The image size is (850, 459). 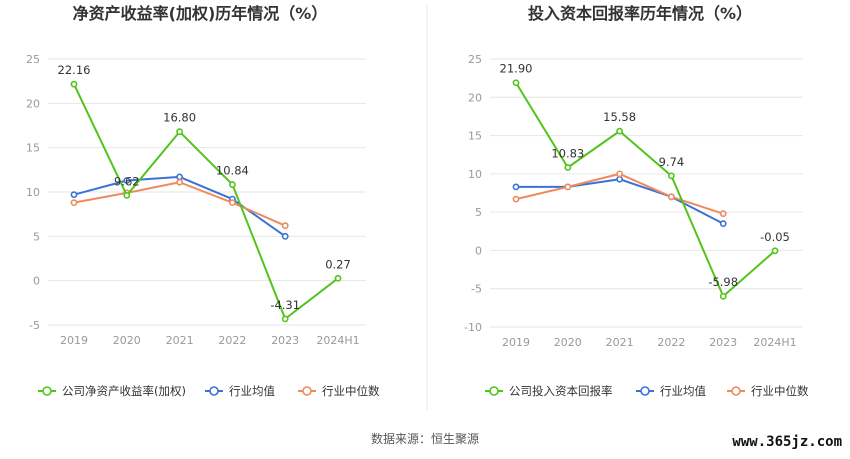 I want to click on roic-chart-legend: 公司投入资本回报率 行业均值 行业中位数, so click(x=647, y=391).